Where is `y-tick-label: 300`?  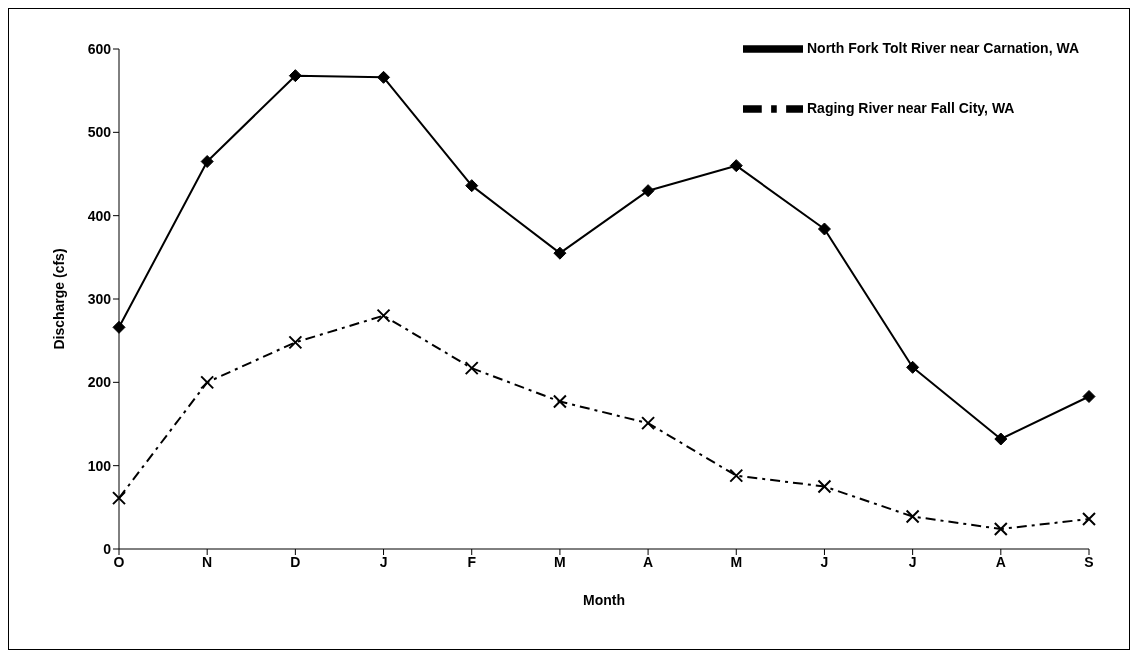 y-tick-label: 300 is located at coordinates (99, 298).